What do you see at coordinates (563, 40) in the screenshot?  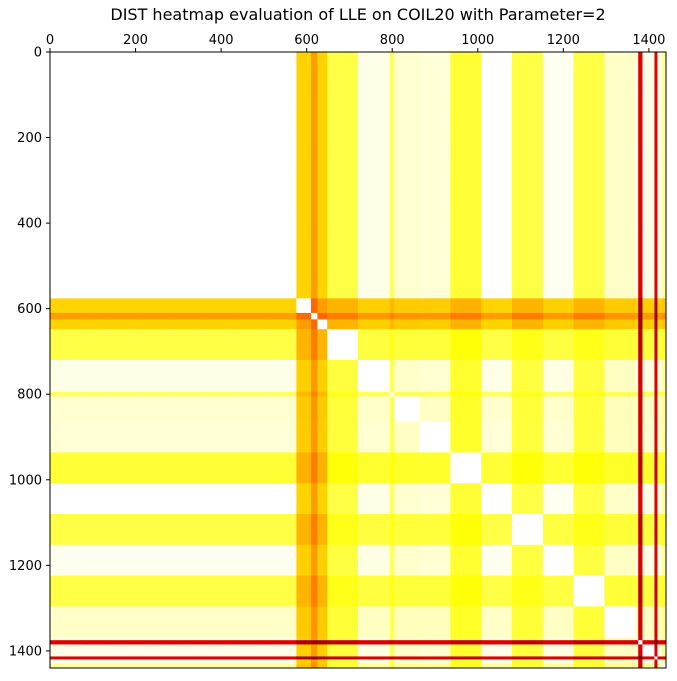 I see `x-tick-label: 1200` at bounding box center [563, 40].